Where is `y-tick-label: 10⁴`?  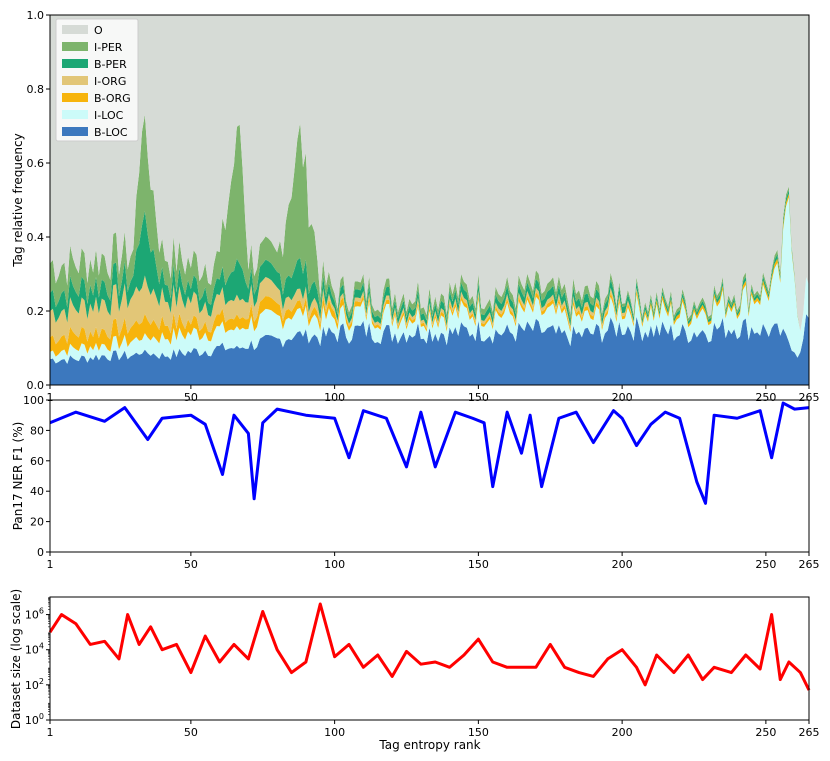 y-tick-label: 10⁴ is located at coordinates (34, 649).